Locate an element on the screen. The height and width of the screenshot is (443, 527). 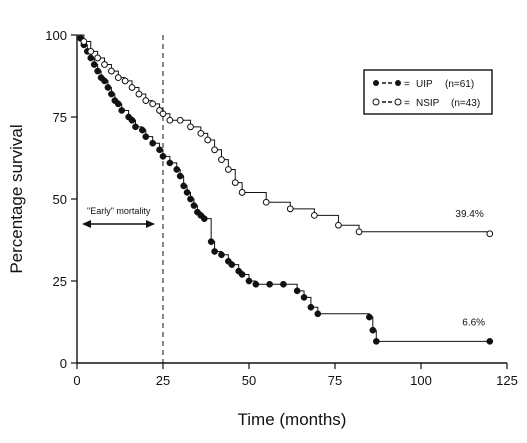
x-tick-label: 125 is located at coordinates (507, 380).